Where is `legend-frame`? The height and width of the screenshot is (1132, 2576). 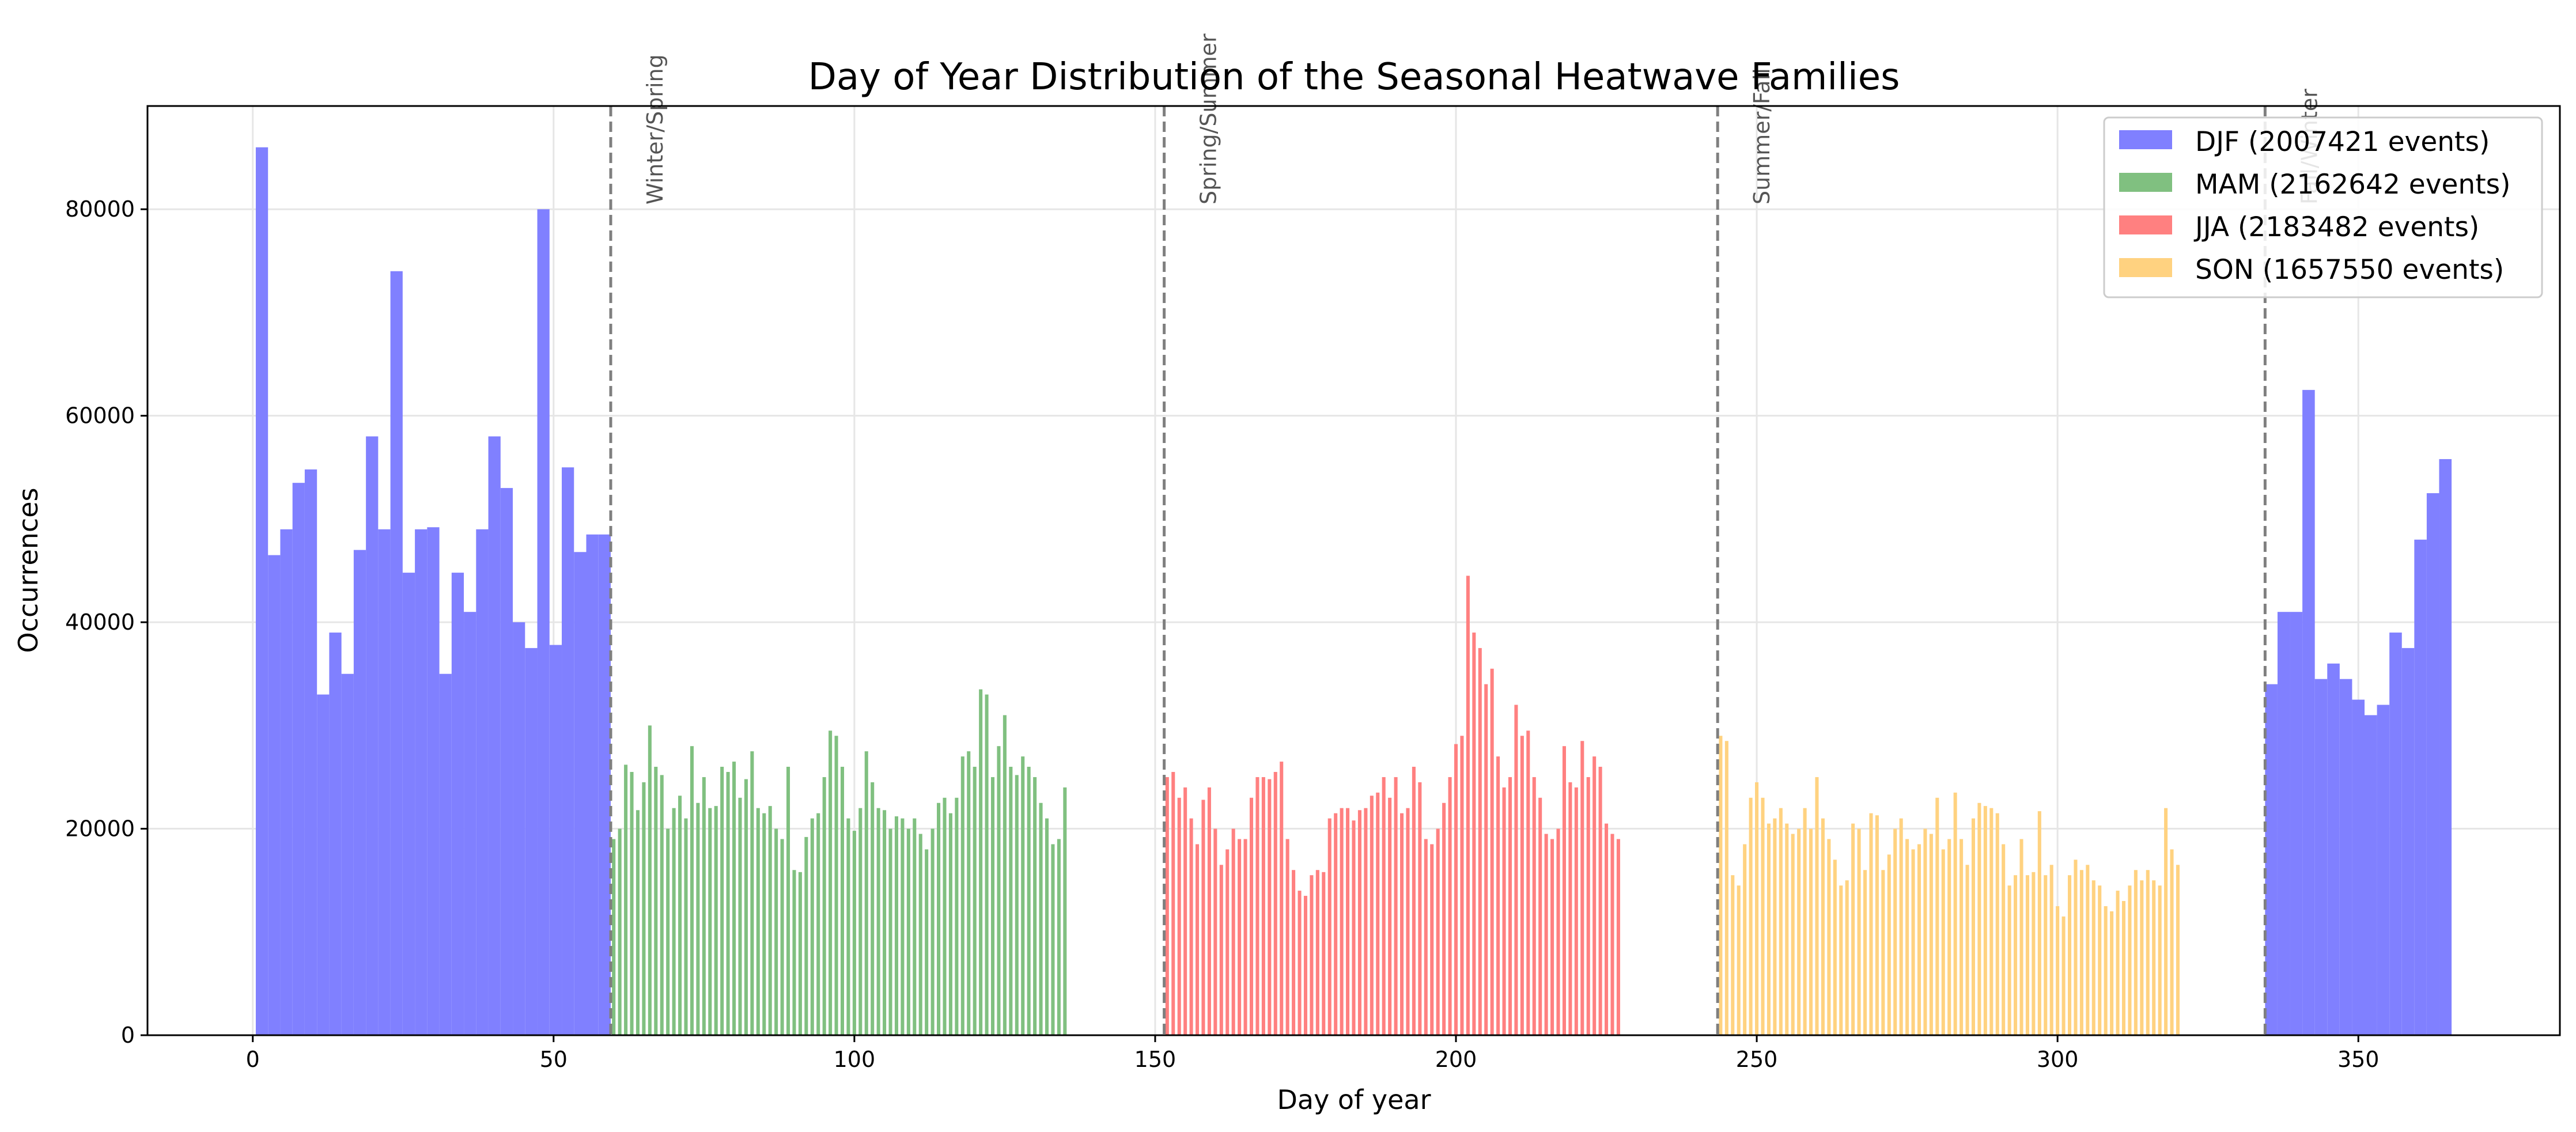 legend-frame is located at coordinates (2323, 207).